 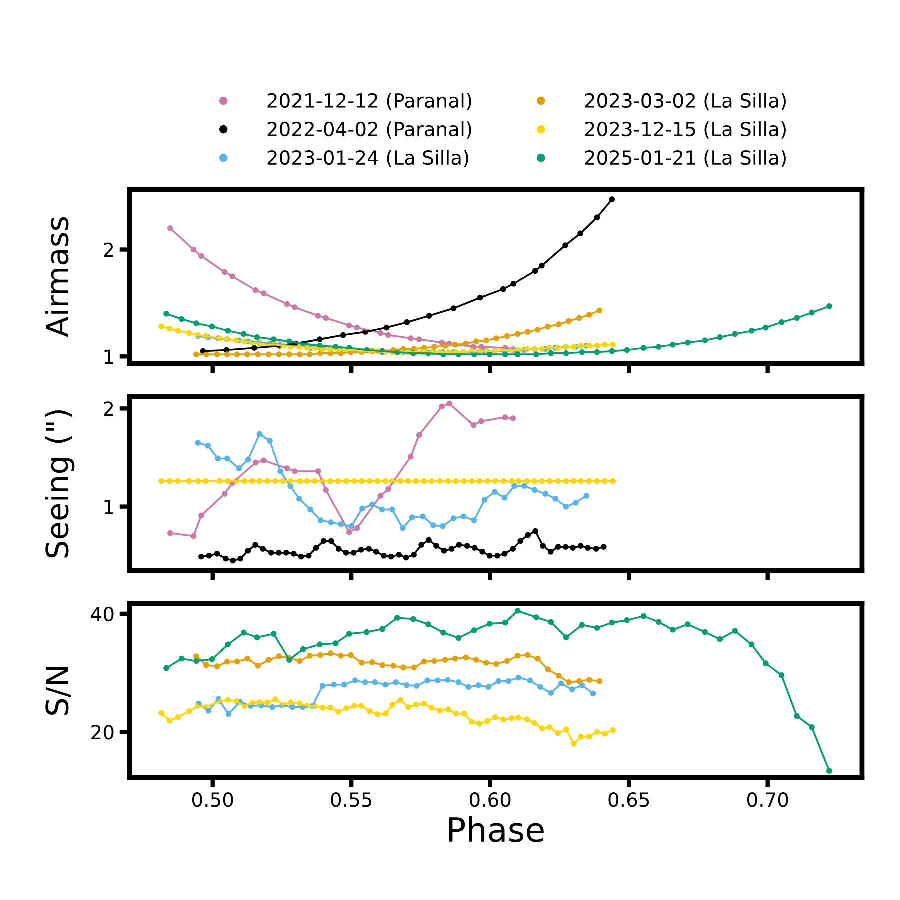 What do you see at coordinates (60, 484) in the screenshot?
I see `y-axis-title: Seeing (")` at bounding box center [60, 484].